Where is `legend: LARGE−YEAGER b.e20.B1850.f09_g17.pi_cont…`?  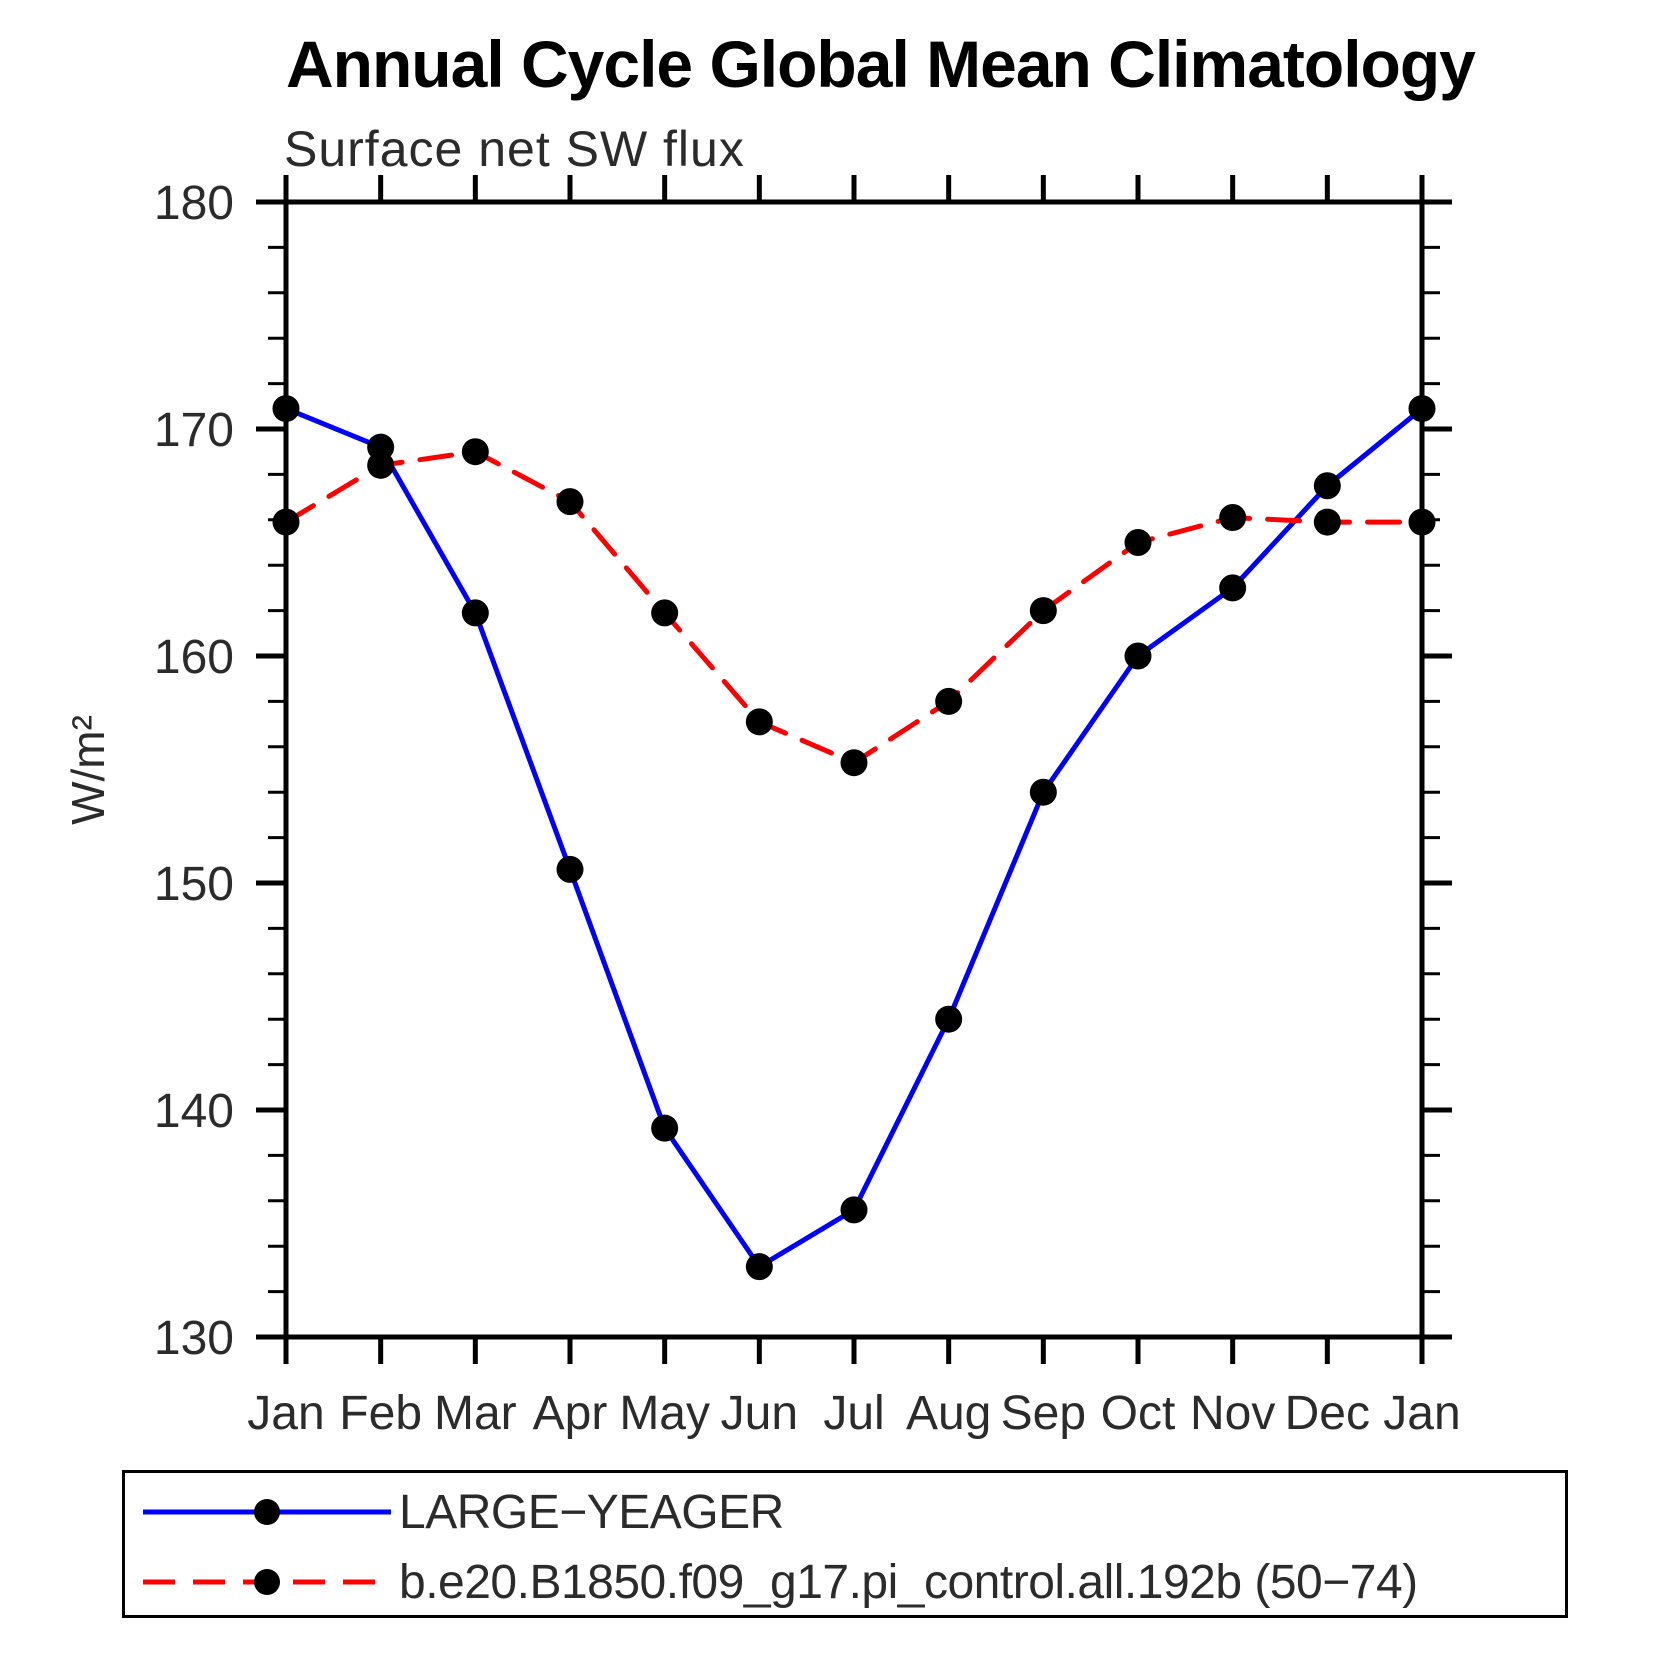
legend: LARGE−YEAGER b.e20.B1850.f09_g17.pi_cont… is located at coordinates (845, 1544).